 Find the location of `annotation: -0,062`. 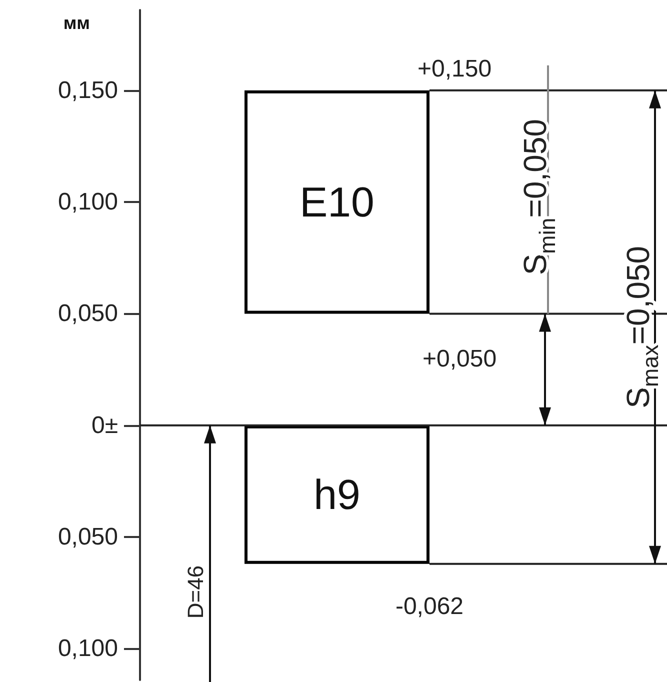

annotation: -0,062 is located at coordinates (429, 606).